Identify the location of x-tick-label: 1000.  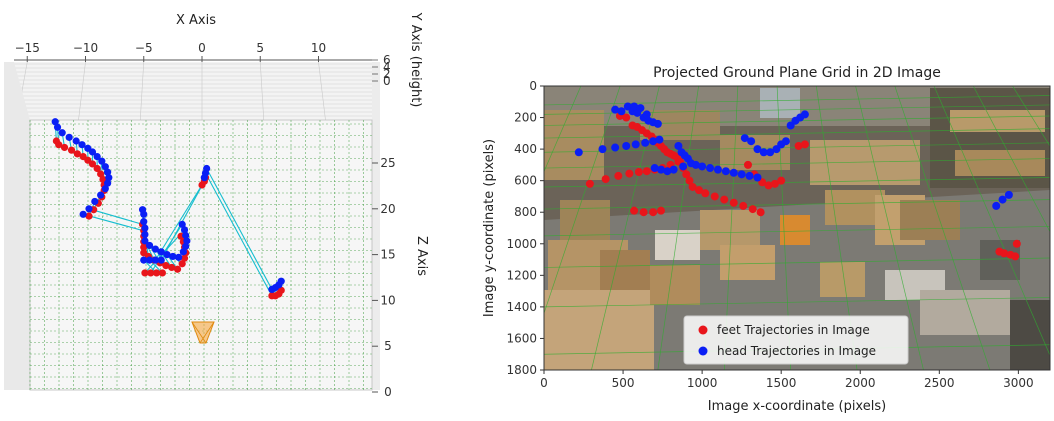
(702, 383).